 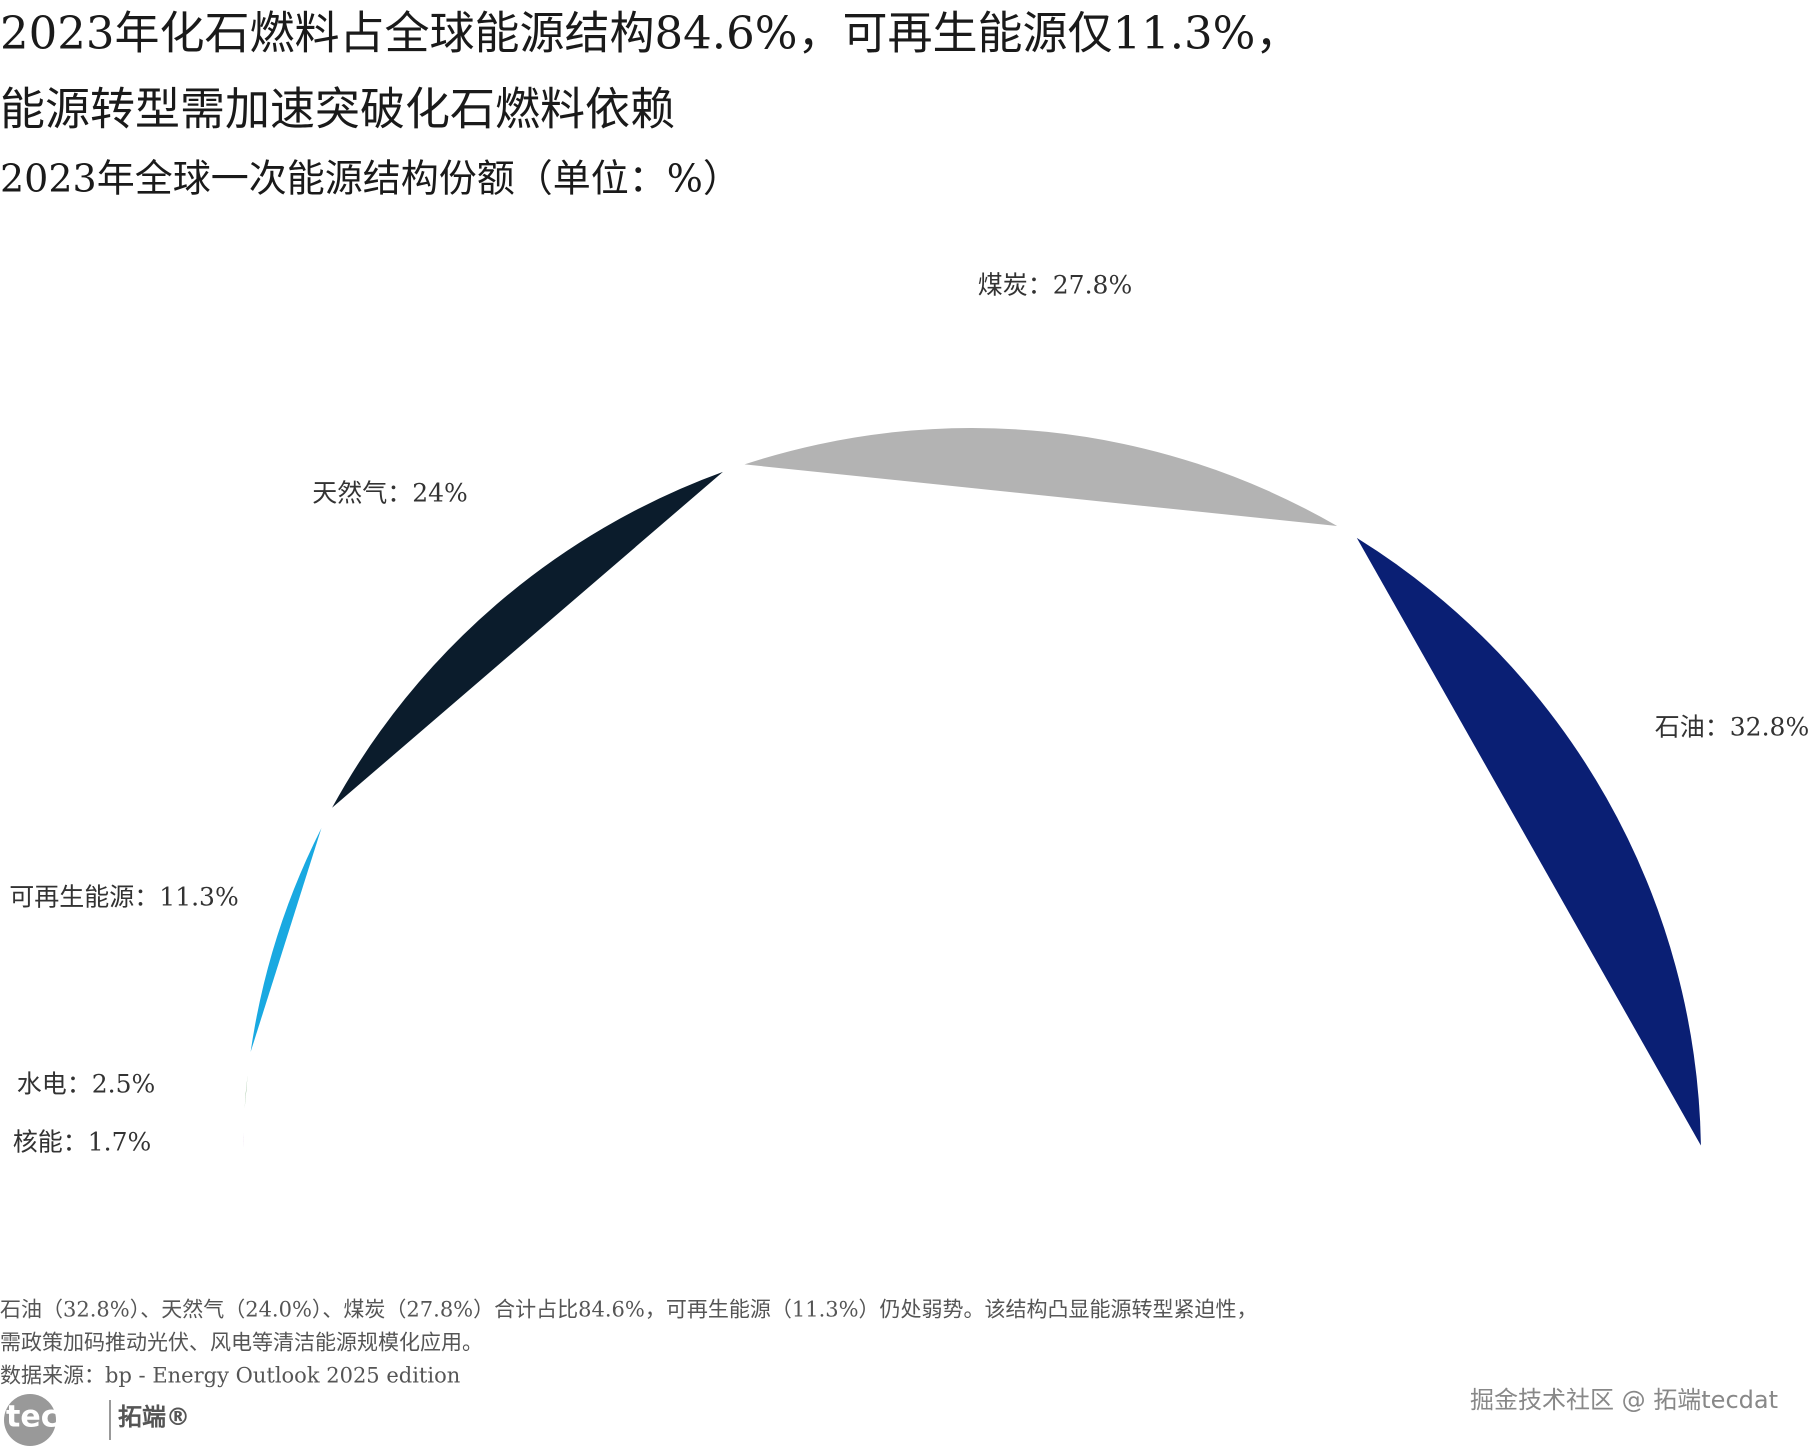 What do you see at coordinates (1624, 1400) in the screenshot?
I see `watermark: 掘金技术社区 @ 拓端tecdat` at bounding box center [1624, 1400].